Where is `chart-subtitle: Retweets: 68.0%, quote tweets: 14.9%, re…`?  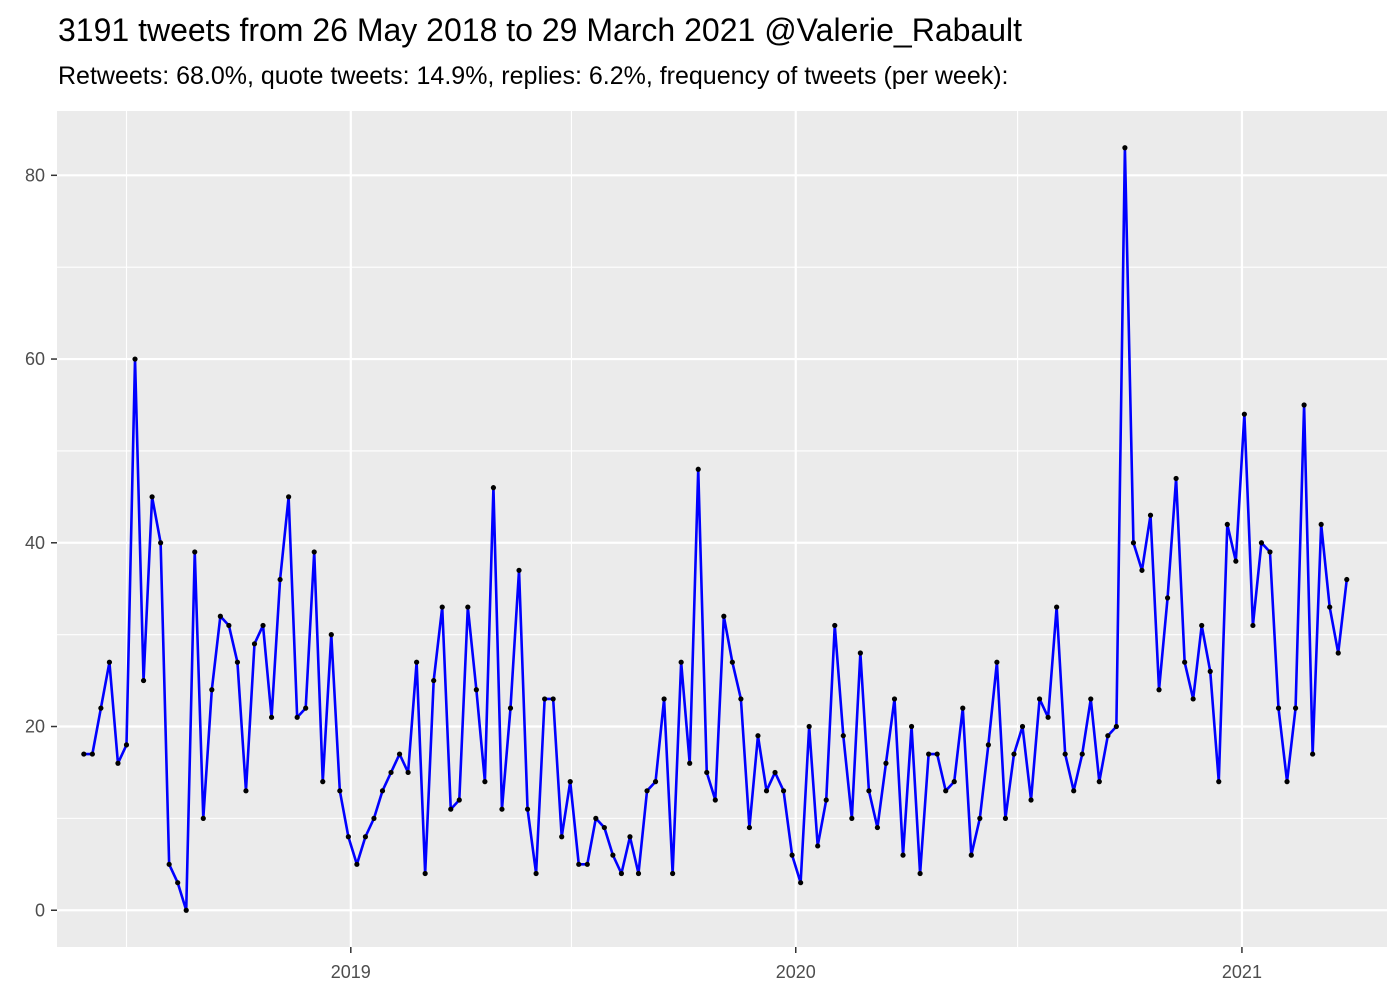
chart-subtitle: Retweets: 68.0%, quote tweets: 14.9%, re… is located at coordinates (533, 76).